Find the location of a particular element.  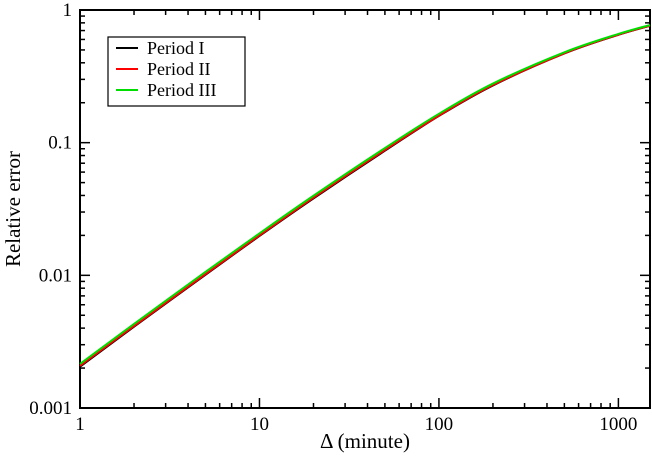

legend-label-2: Period II is located at coordinates (178, 69).